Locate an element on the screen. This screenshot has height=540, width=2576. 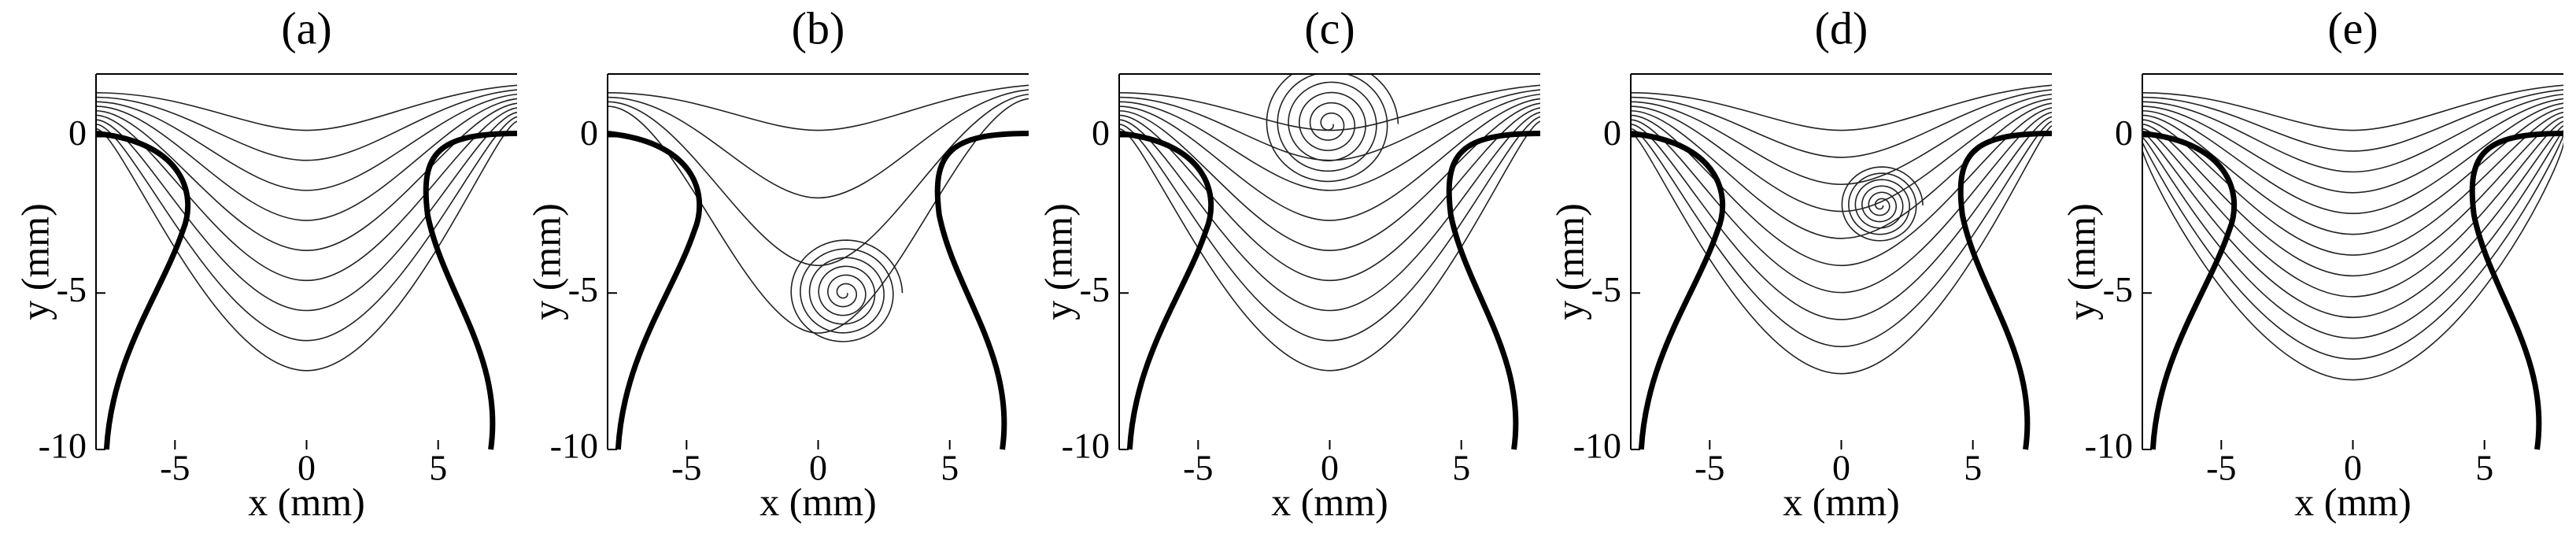
panel-title: (d) is located at coordinates (1841, 28).